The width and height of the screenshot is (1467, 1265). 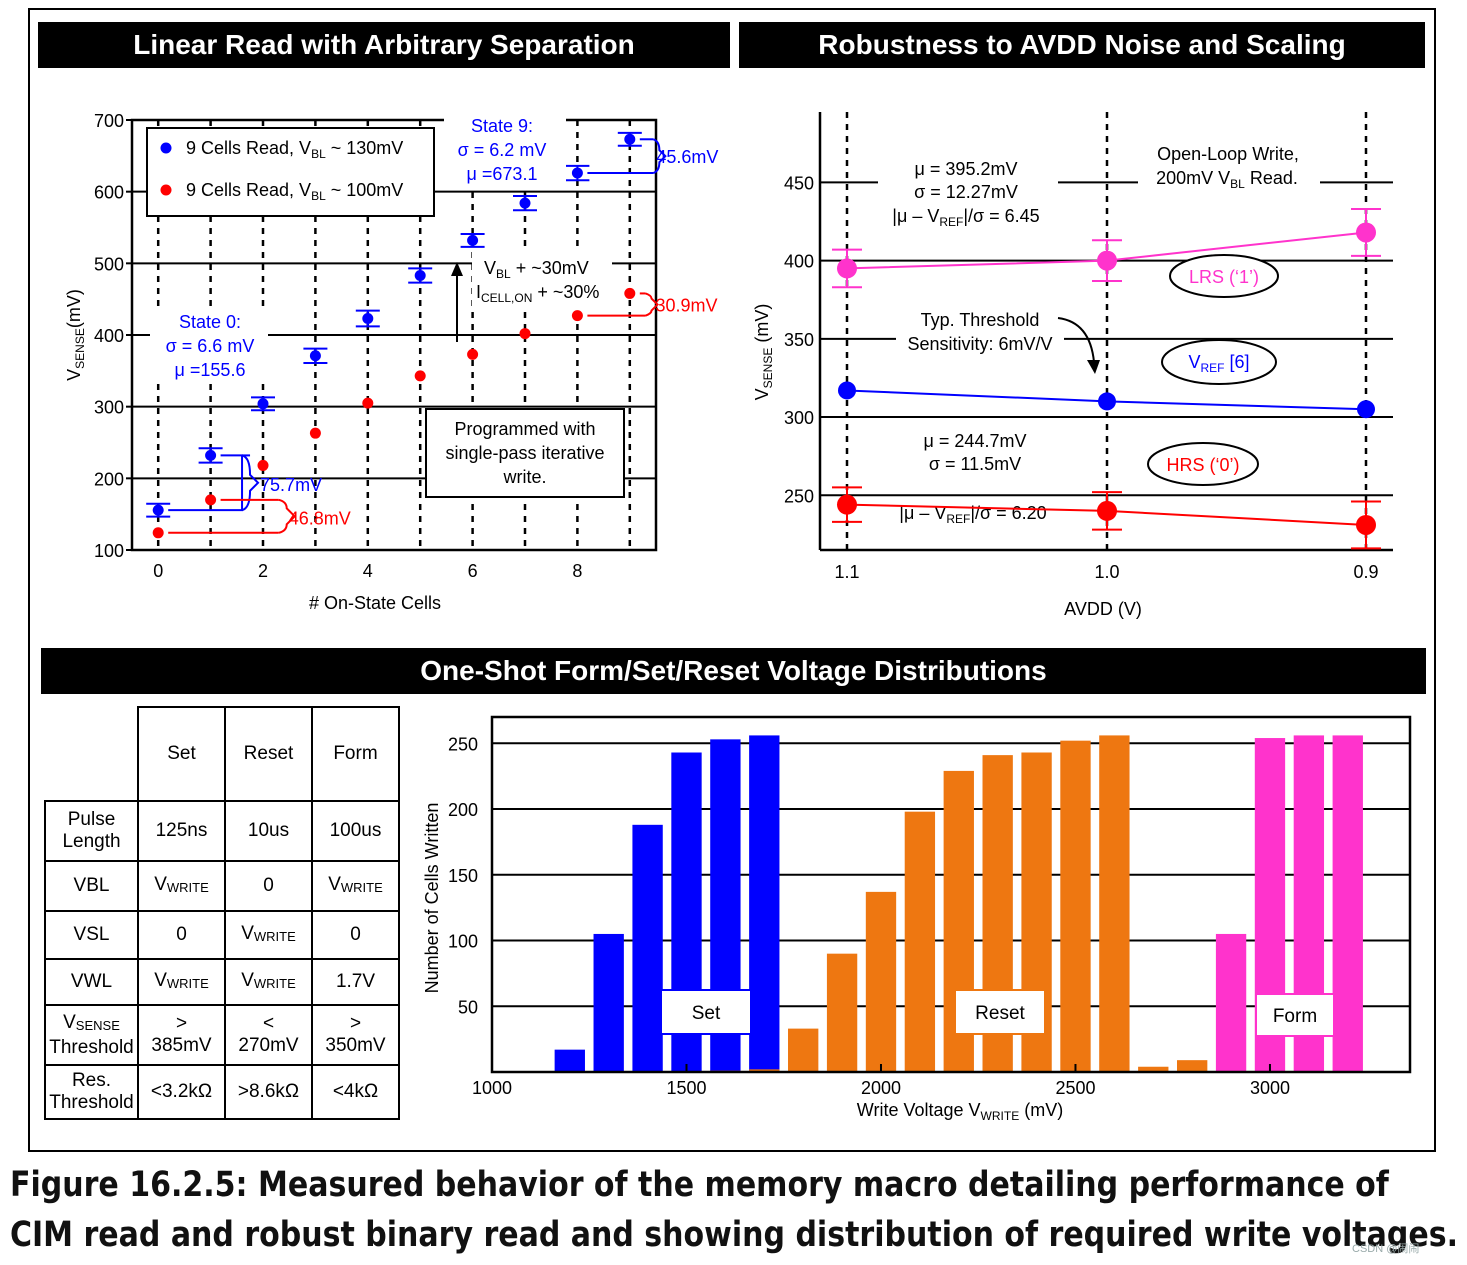 What do you see at coordinates (763, 352) in the screenshot?
I see `y-axis-label: VSENSE (mV)` at bounding box center [763, 352].